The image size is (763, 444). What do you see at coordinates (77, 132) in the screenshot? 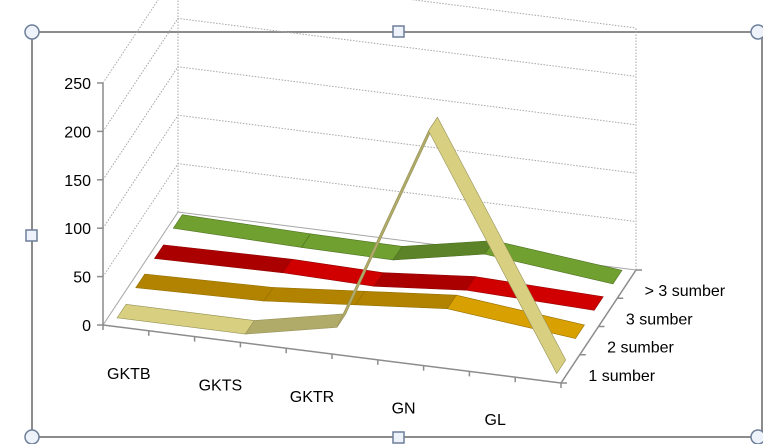
I see `y-tick-label-4: 200` at bounding box center [77, 132].